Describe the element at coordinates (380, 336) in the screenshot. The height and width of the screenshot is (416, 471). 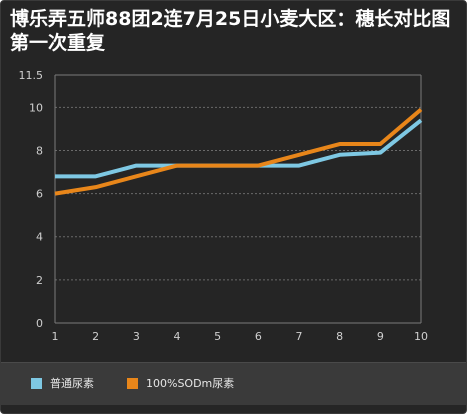
I see `x-tick-label: 9` at that location.